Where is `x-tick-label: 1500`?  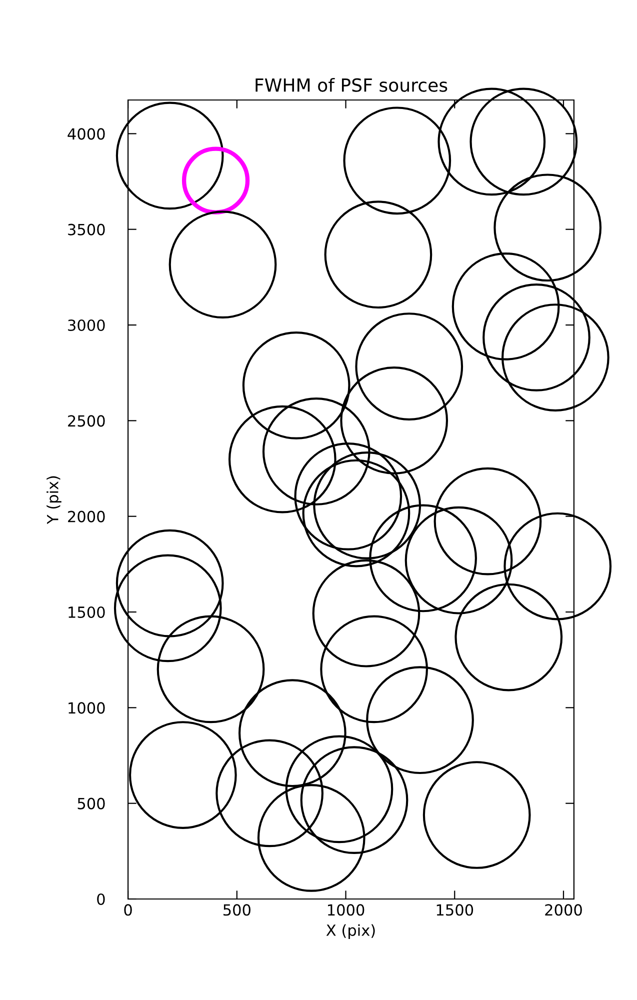 x-tick-label: 1500 is located at coordinates (455, 910).